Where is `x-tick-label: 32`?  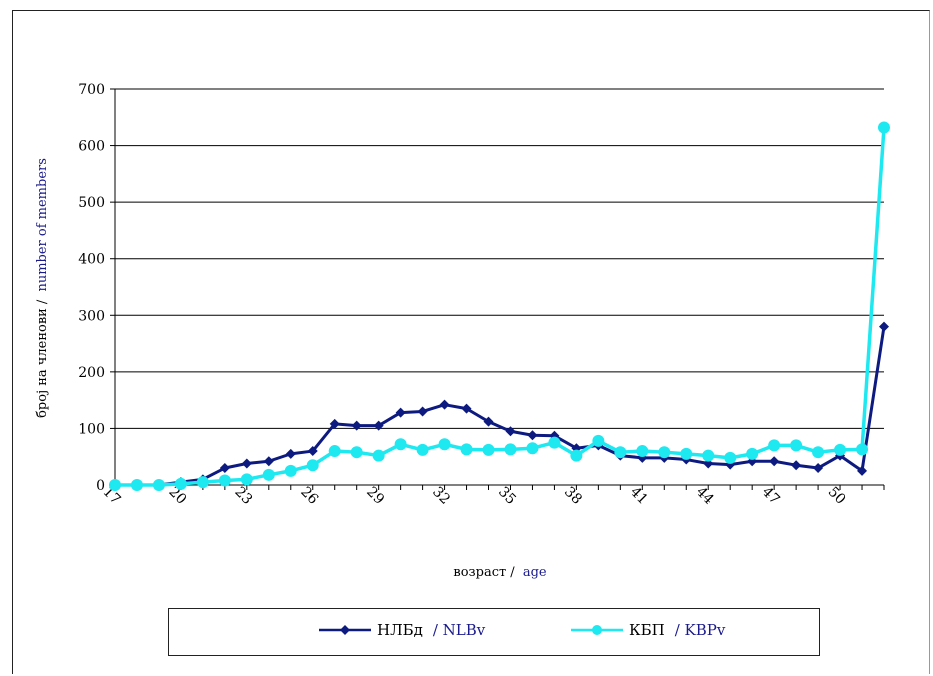 x-tick-label: 32 is located at coordinates (441, 496).